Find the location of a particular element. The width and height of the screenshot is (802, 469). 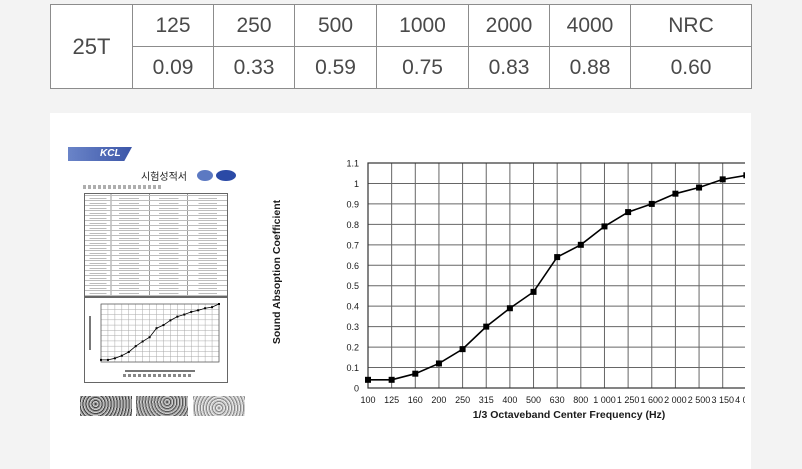

x-tick-label: 200 is located at coordinates (438, 400).